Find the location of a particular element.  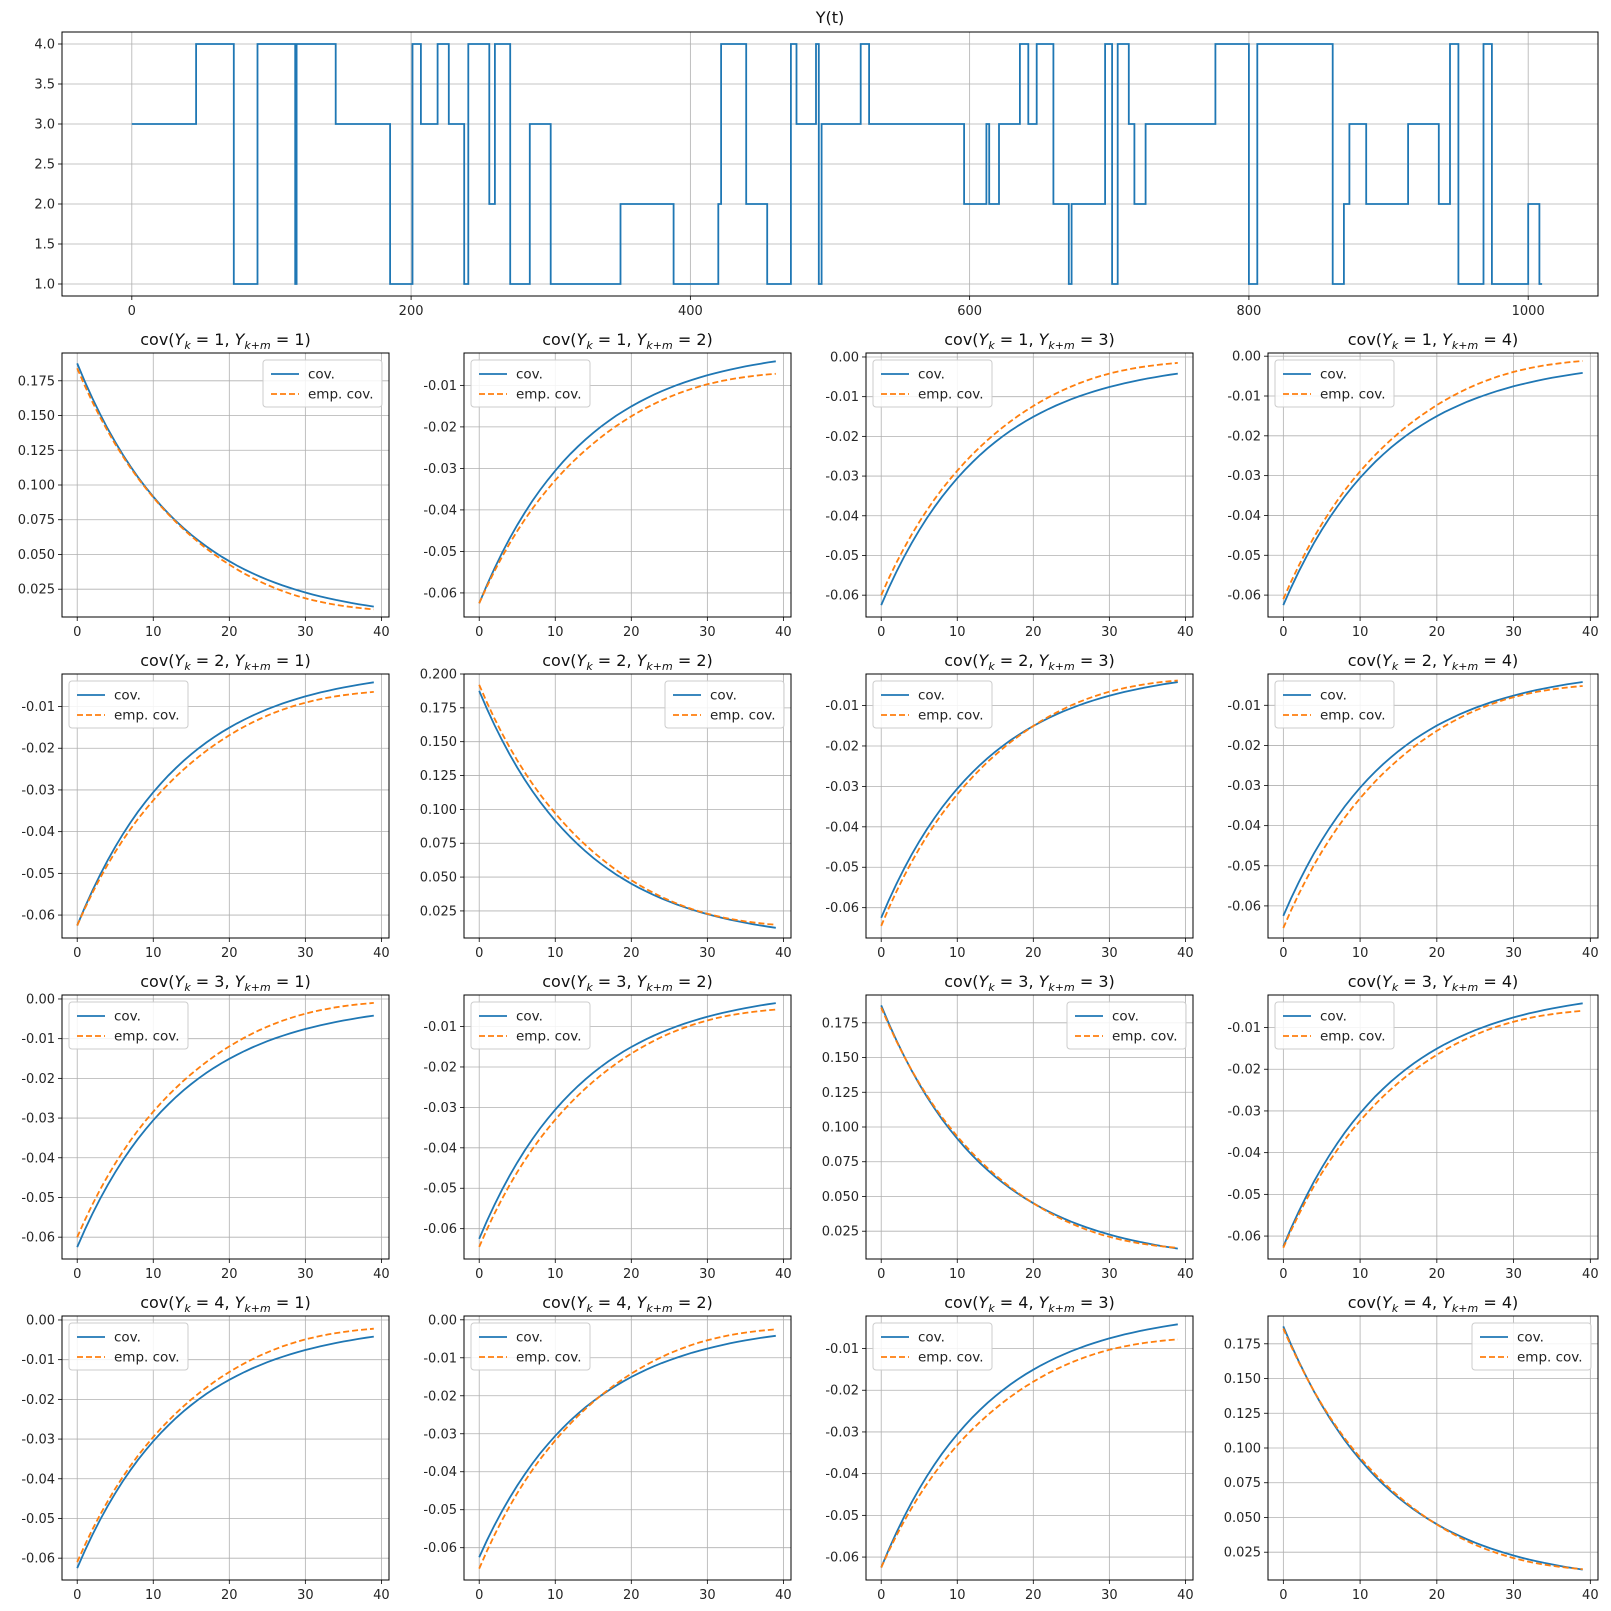

panel-title: cov(Yk = 2, Yk+m = 1) is located at coordinates (225, 662).